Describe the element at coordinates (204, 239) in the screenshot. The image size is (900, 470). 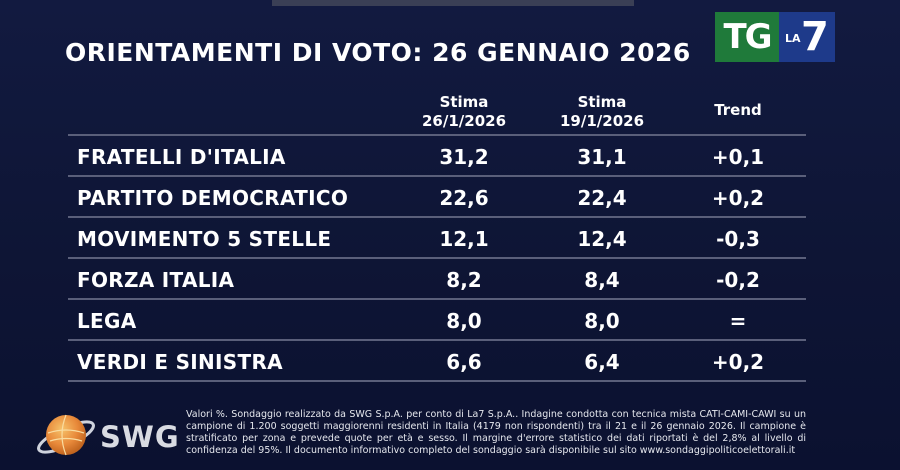
I see `party-name: MOVIMENTO 5 STELLE` at that location.